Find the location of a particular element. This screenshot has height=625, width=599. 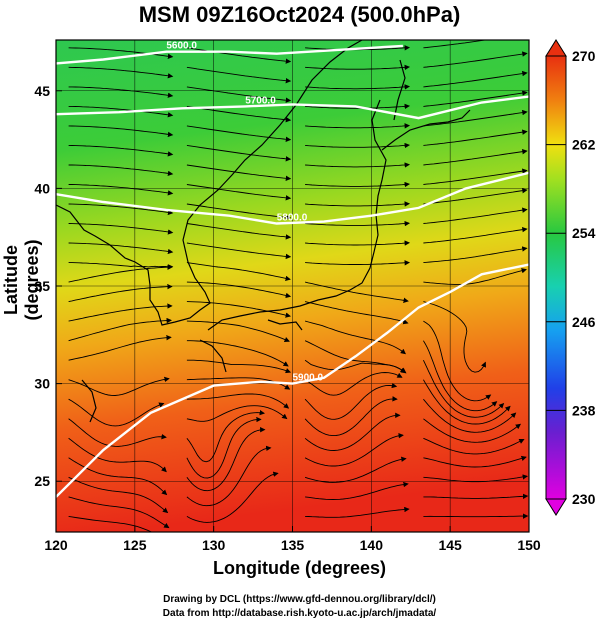

x-axis-ticks: 120 125 130 135 140 145 150 is located at coordinates (292, 539).